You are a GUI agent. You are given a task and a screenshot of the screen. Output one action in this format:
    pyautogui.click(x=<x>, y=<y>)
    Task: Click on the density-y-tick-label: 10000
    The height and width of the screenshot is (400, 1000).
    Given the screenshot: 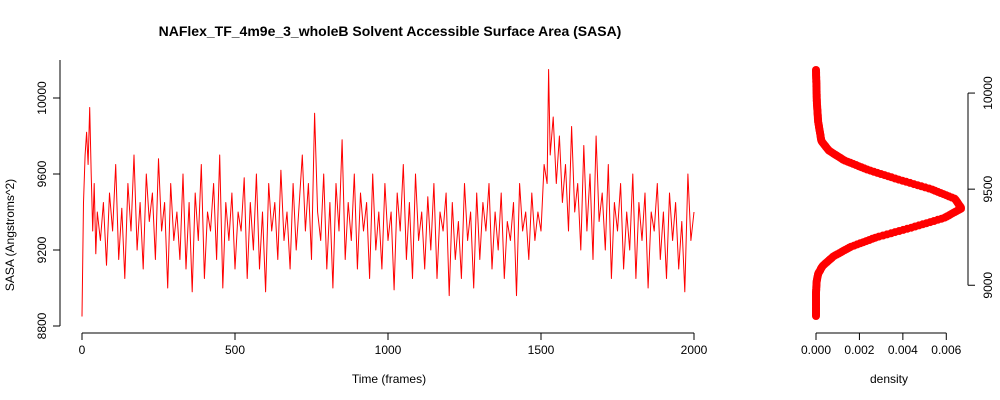 What is the action you would take?
    pyautogui.click(x=988, y=93)
    